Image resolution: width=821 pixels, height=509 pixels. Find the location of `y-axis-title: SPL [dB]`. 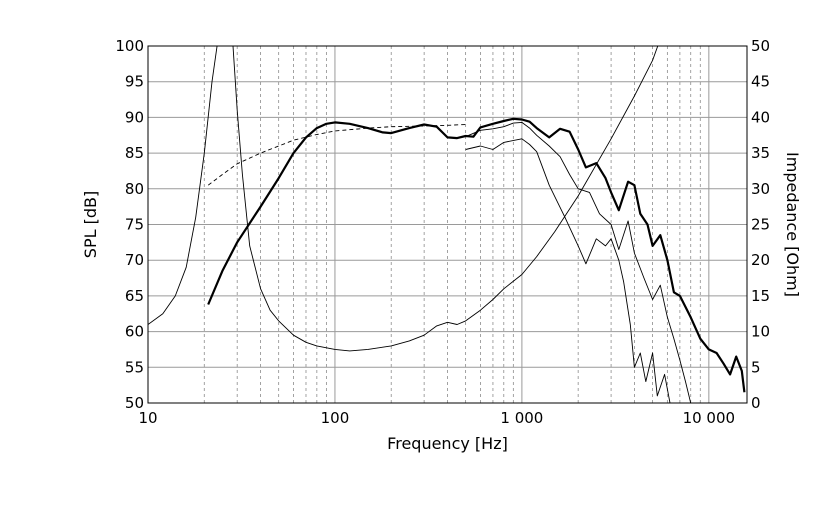

y-axis-title: SPL [dB] is located at coordinates (90, 224).